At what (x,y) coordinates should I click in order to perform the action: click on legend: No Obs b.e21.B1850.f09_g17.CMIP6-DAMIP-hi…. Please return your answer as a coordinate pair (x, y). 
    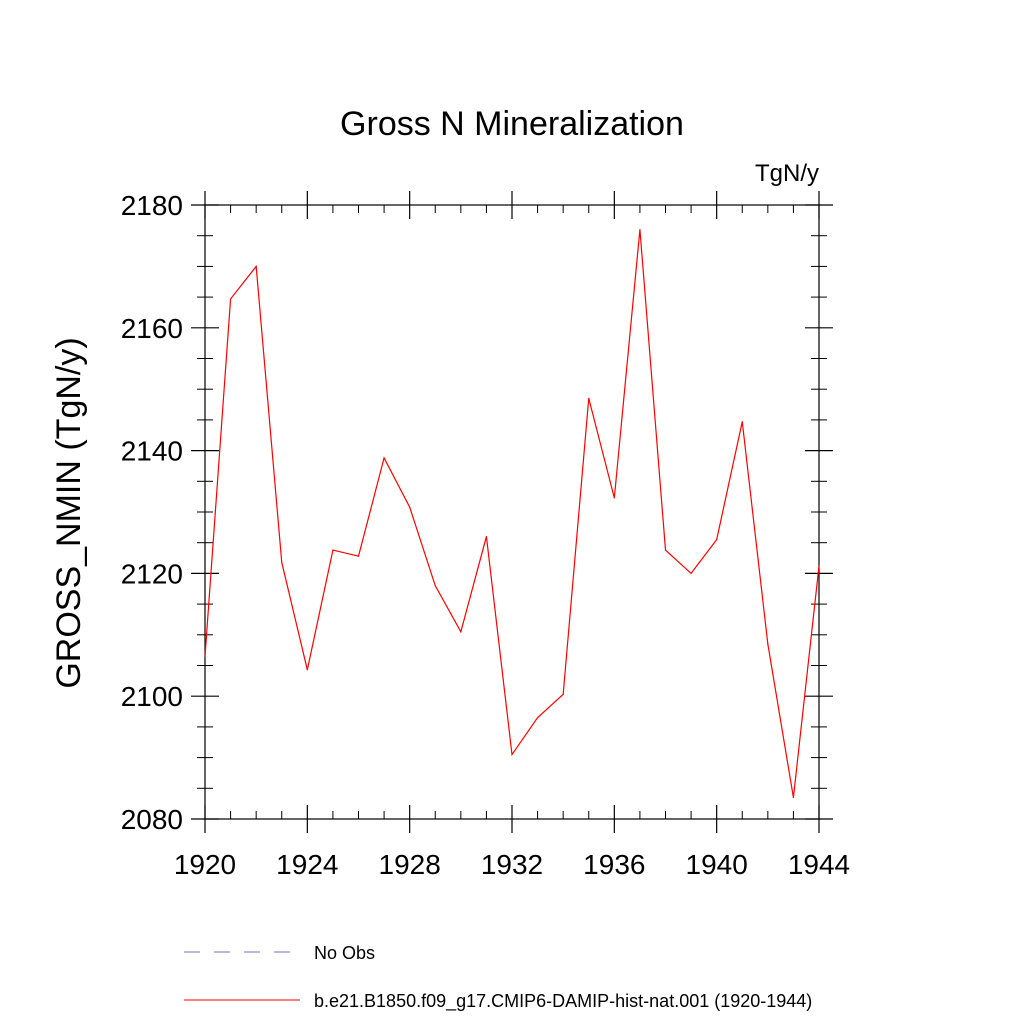
    Looking at the image, I should click on (498, 977).